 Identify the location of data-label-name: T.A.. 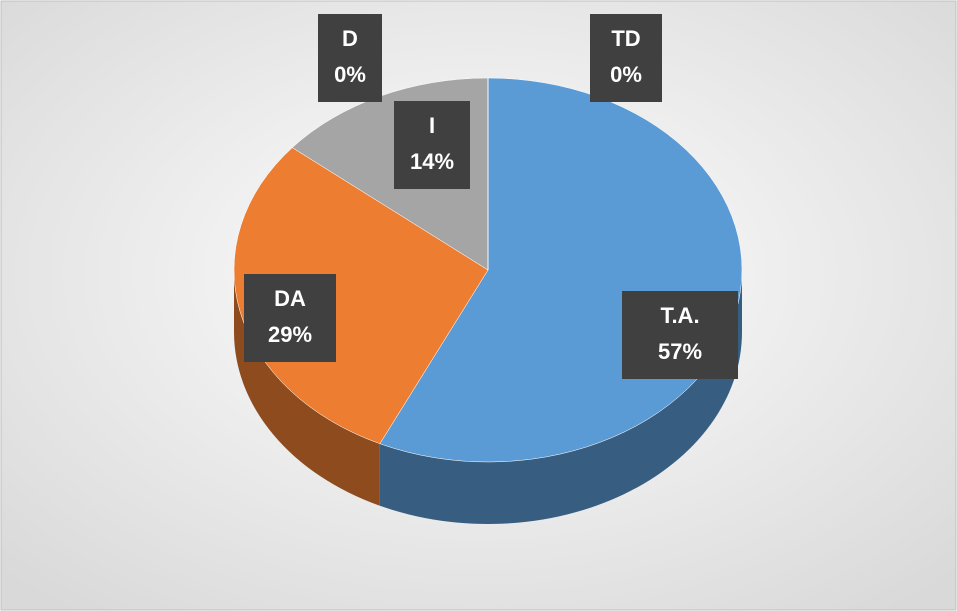
(679, 315).